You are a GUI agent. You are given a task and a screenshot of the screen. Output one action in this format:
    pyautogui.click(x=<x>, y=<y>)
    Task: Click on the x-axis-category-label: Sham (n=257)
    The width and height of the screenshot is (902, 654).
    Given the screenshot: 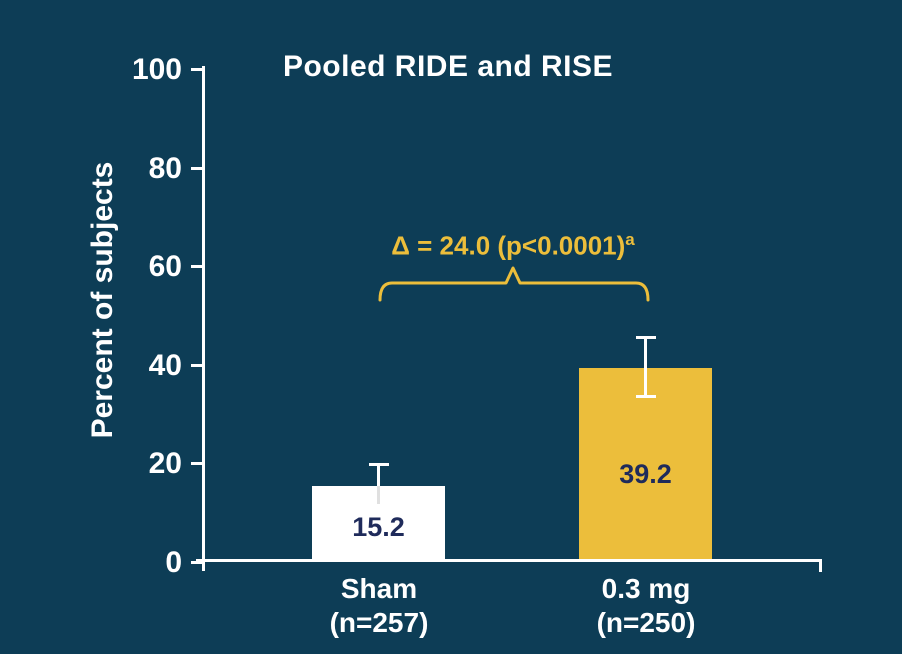 What is the action you would take?
    pyautogui.click(x=379, y=606)
    